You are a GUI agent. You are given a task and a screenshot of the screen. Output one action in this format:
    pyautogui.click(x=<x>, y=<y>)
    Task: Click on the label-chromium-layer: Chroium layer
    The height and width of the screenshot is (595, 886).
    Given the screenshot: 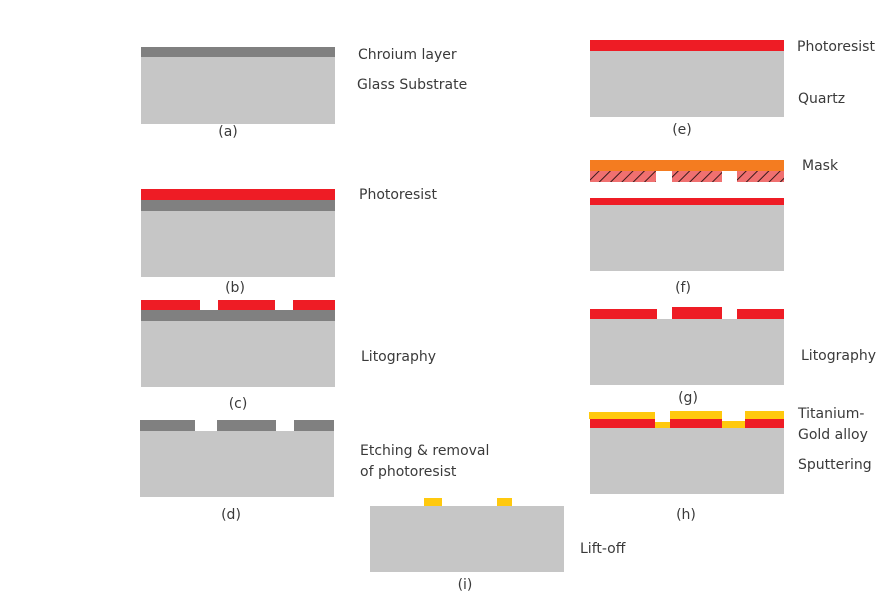 What is the action you would take?
    pyautogui.click(x=407, y=55)
    